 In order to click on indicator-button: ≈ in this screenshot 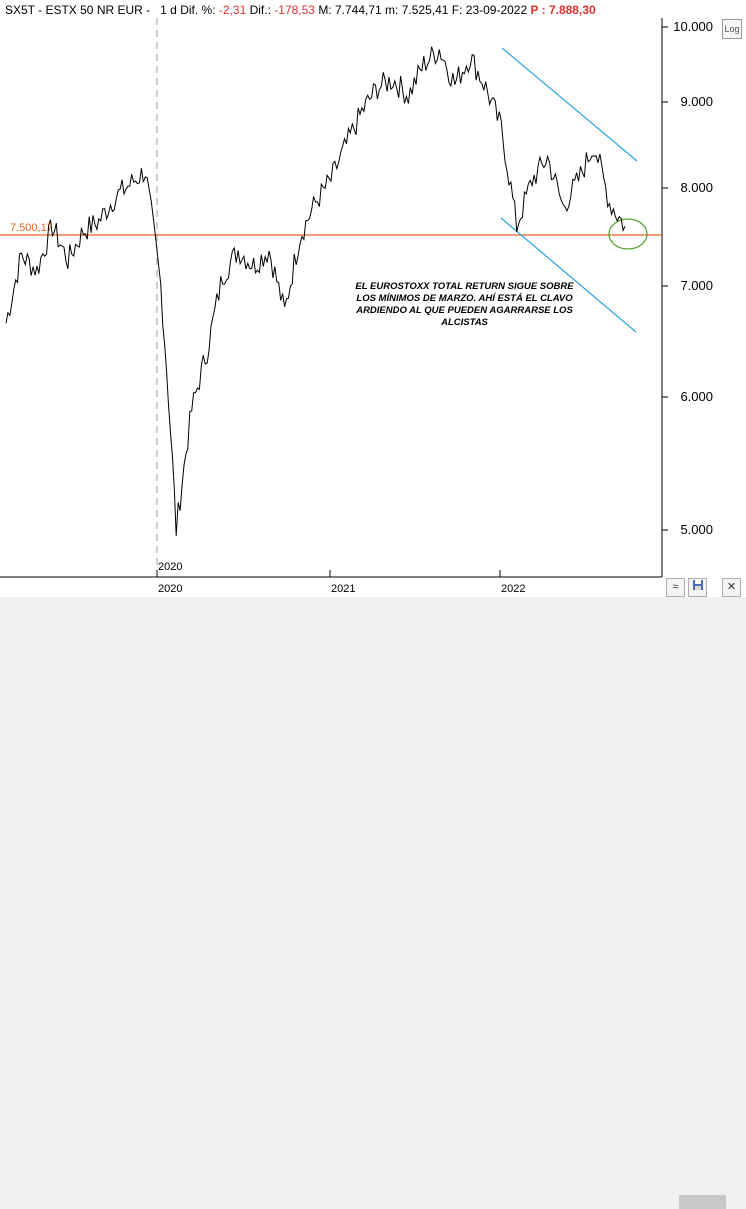, I will do `click(675, 587)`.